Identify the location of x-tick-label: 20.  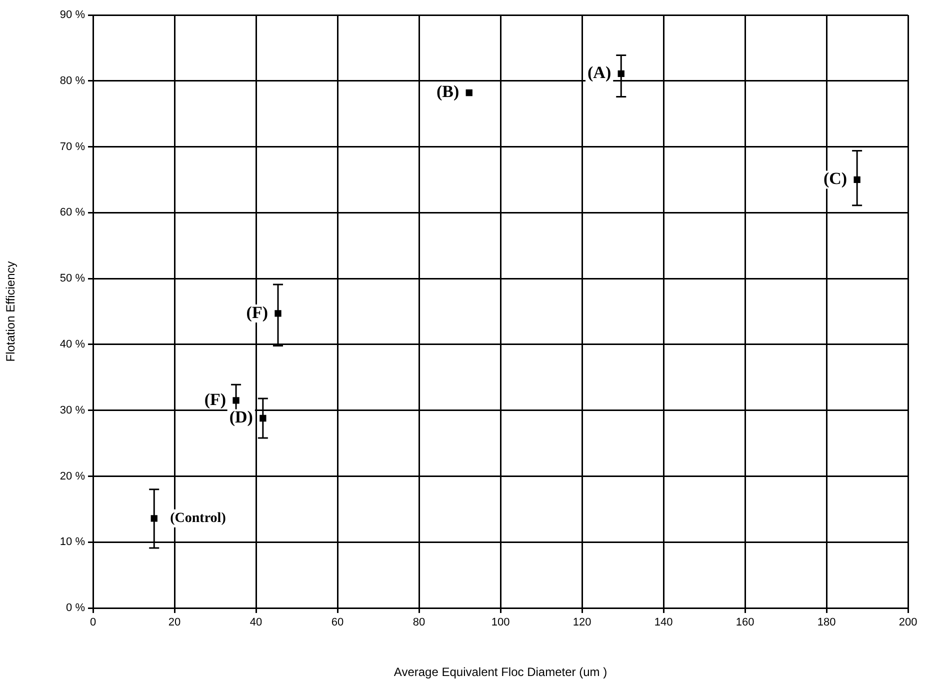
(174, 622).